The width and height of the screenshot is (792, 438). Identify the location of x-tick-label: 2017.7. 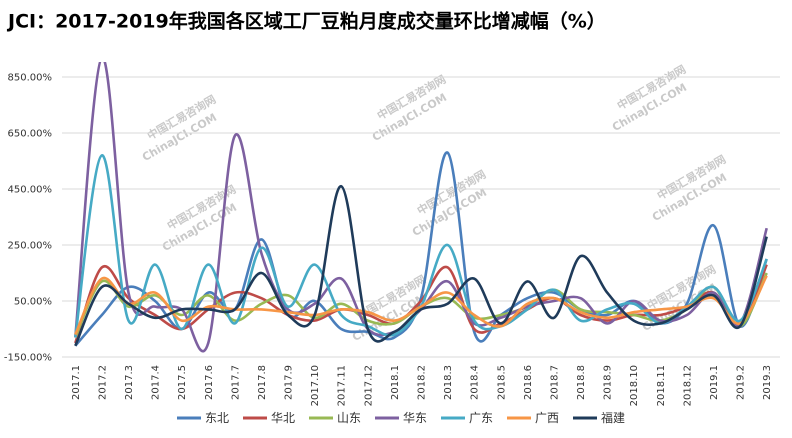
(235, 382).